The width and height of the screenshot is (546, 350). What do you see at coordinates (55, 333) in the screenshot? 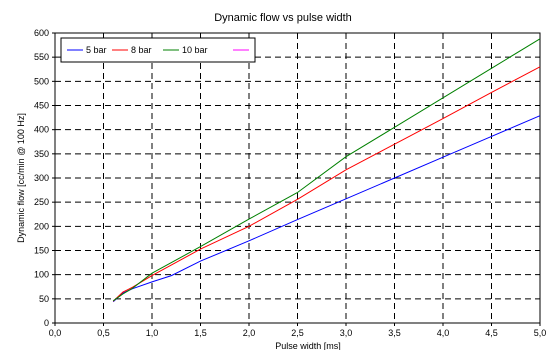
I see `x-tick-label: 0,0` at bounding box center [55, 333].